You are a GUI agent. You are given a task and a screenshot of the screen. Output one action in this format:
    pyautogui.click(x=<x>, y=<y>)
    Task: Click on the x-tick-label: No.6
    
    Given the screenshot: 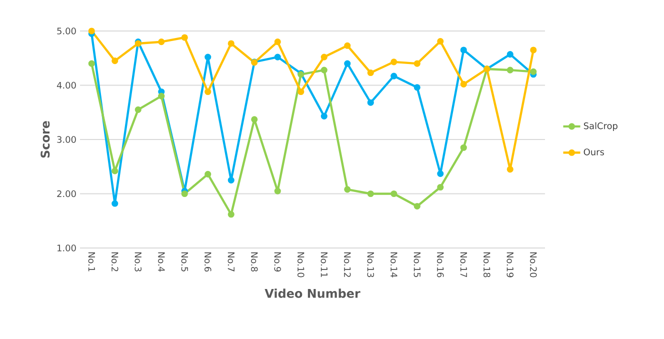 What is the action you would take?
    pyautogui.click(x=208, y=262)
    